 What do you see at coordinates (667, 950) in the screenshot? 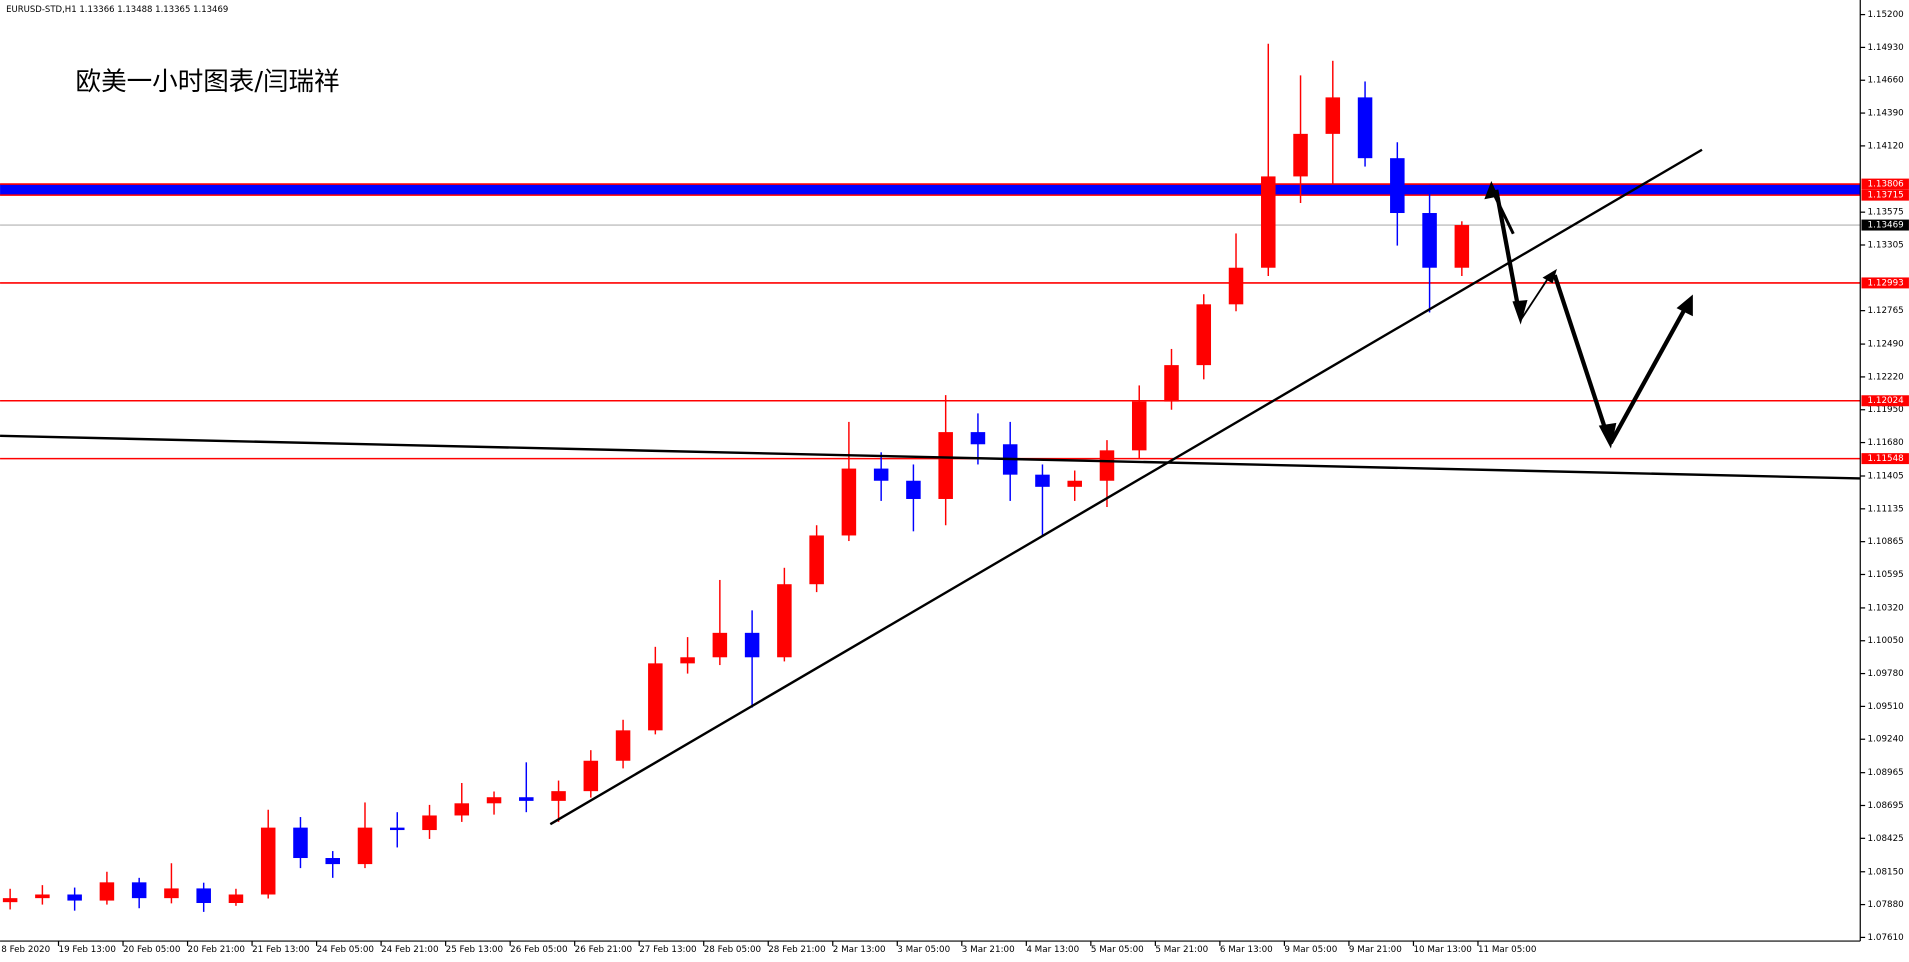
I see `x-tick-label: 27 Feb 13:00` at bounding box center [667, 950].